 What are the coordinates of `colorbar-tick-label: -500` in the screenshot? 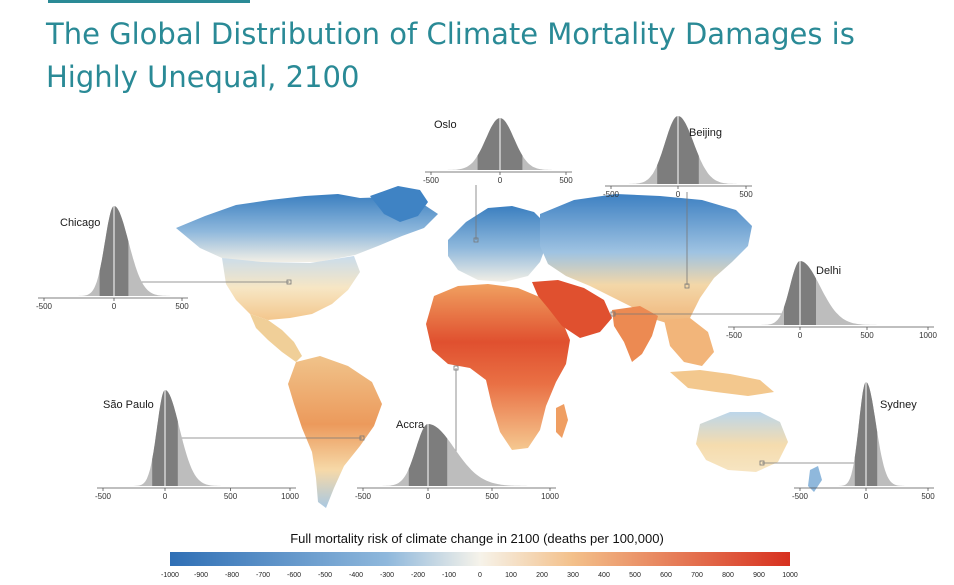 It's located at (325, 575).